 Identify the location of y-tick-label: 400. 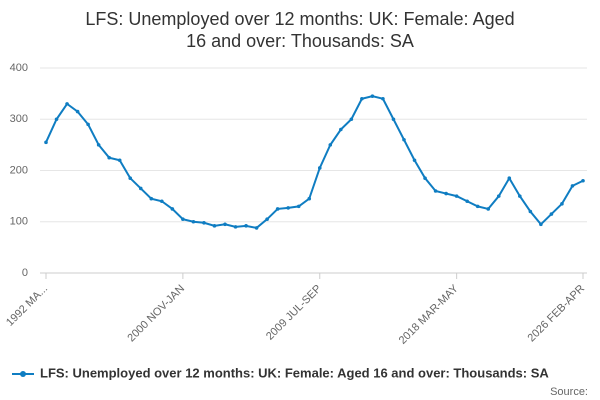
(19, 68).